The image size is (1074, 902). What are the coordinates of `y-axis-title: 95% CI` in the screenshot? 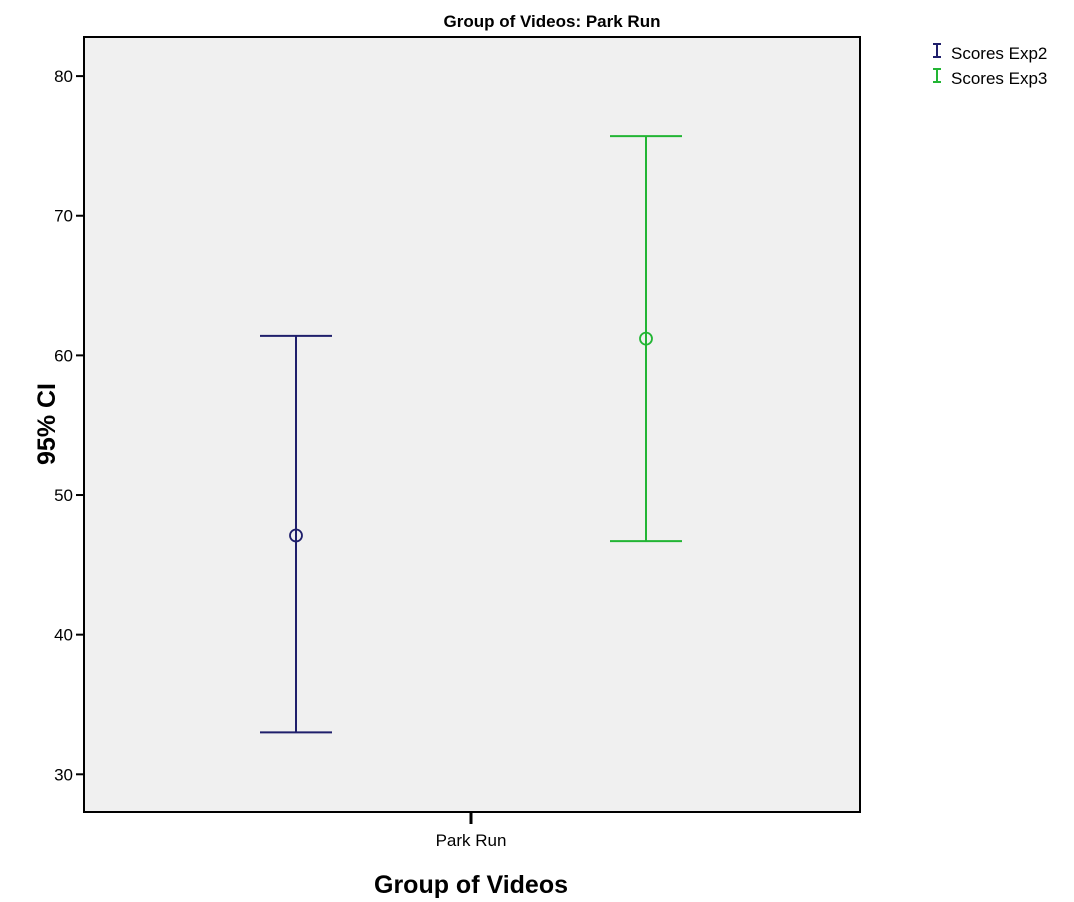 It's located at (47, 424).